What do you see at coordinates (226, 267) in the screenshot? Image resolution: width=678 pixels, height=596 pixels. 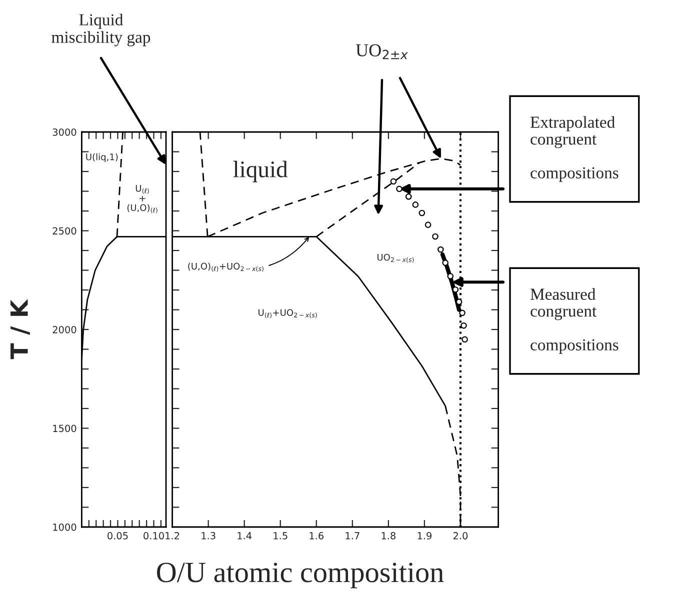 I see `annotation: (U,O)$_{(ℓ)}$+UO$_{2−x(s)}$` at bounding box center [226, 267].